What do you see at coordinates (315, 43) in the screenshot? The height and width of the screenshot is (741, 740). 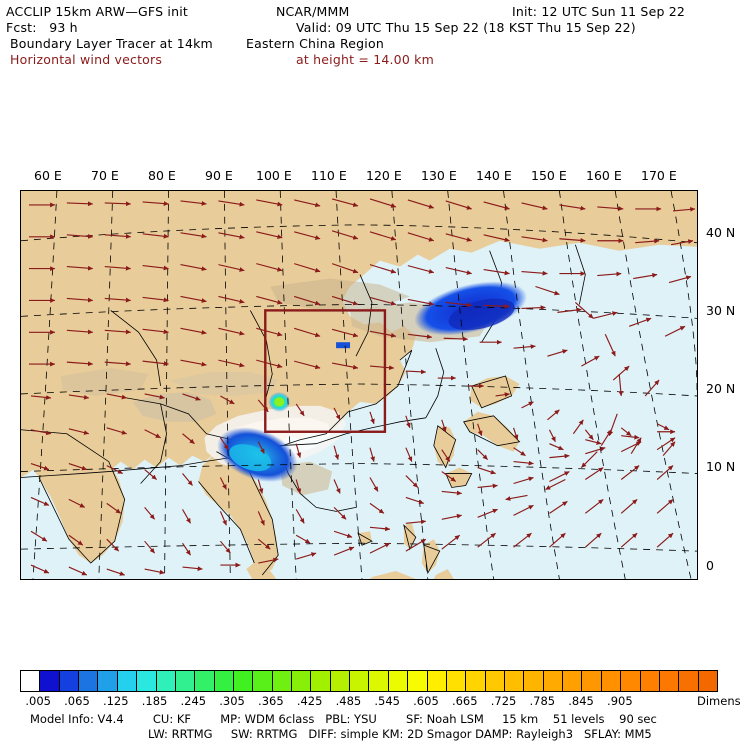 I see `header-region-name: Eastern China Region` at bounding box center [315, 43].